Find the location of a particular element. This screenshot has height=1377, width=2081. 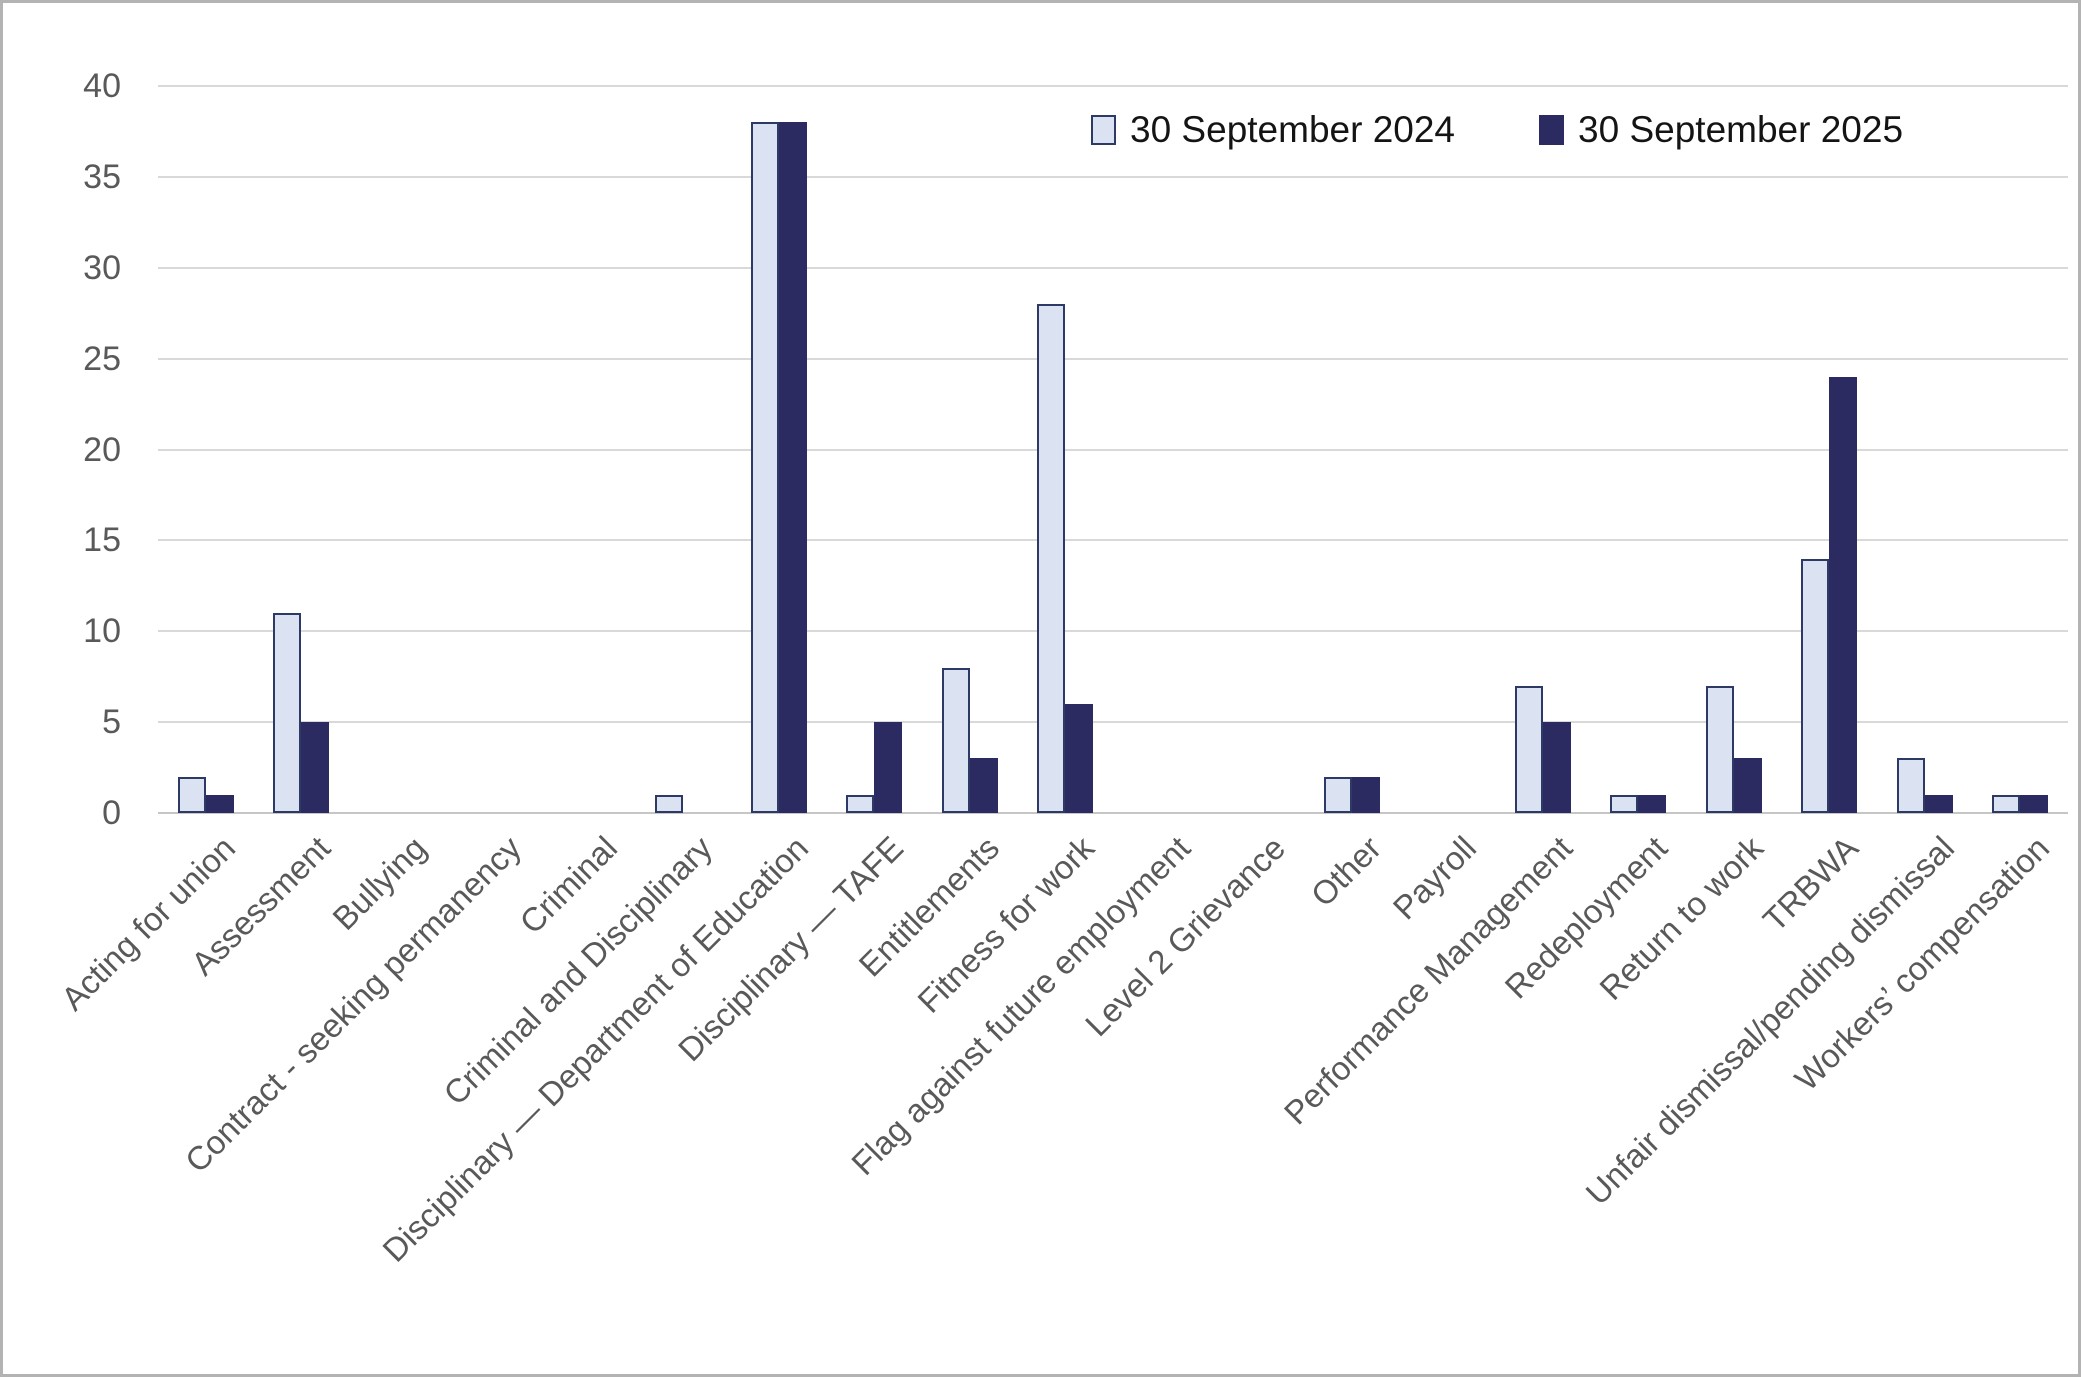

legend-item-2024: 30 September 2024 is located at coordinates (1273, 130).